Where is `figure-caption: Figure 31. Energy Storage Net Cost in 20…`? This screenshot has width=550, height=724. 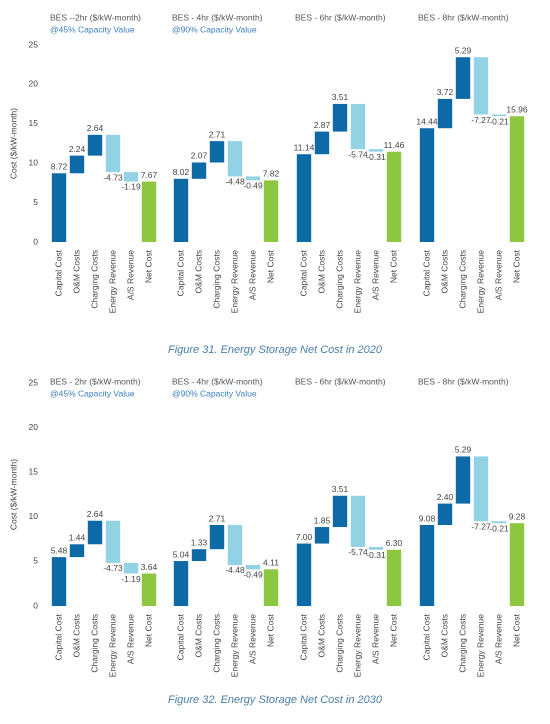 figure-caption: Figure 31. Energy Storage Net Cost in 20… is located at coordinates (275, 350).